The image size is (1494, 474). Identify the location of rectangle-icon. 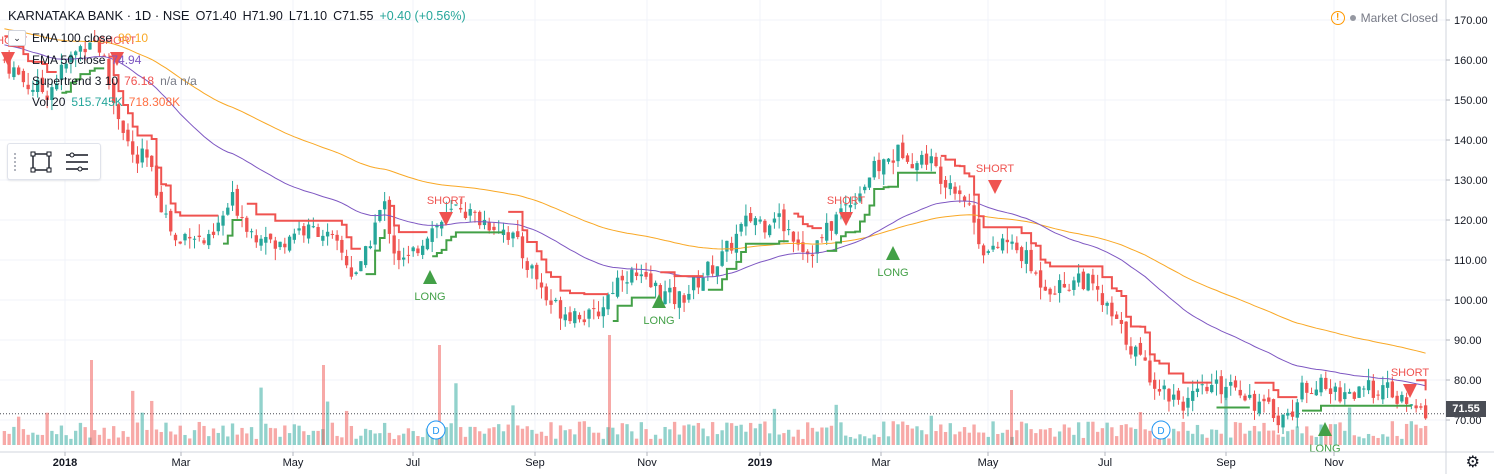
(41, 162).